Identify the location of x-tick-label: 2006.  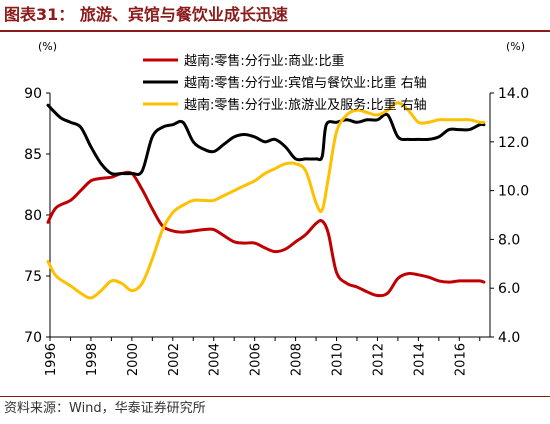
(256, 359).